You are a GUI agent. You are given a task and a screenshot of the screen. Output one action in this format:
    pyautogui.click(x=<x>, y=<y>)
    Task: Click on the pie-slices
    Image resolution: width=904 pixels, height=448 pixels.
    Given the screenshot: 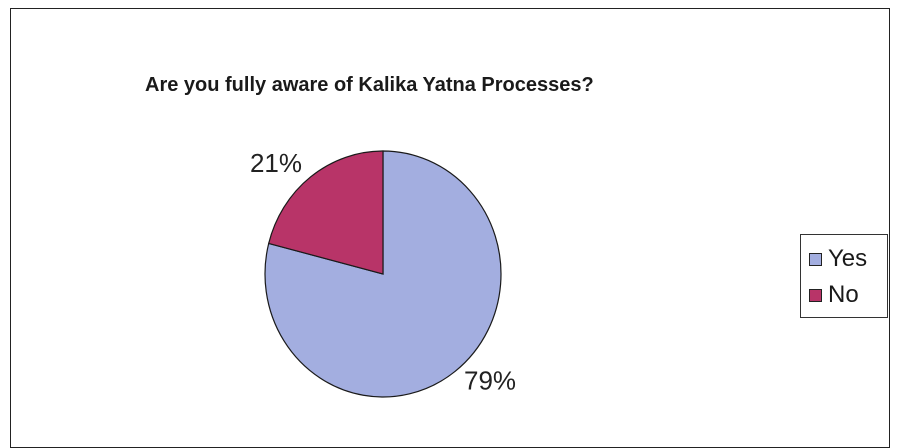 What is the action you would take?
    pyautogui.click(x=383, y=274)
    